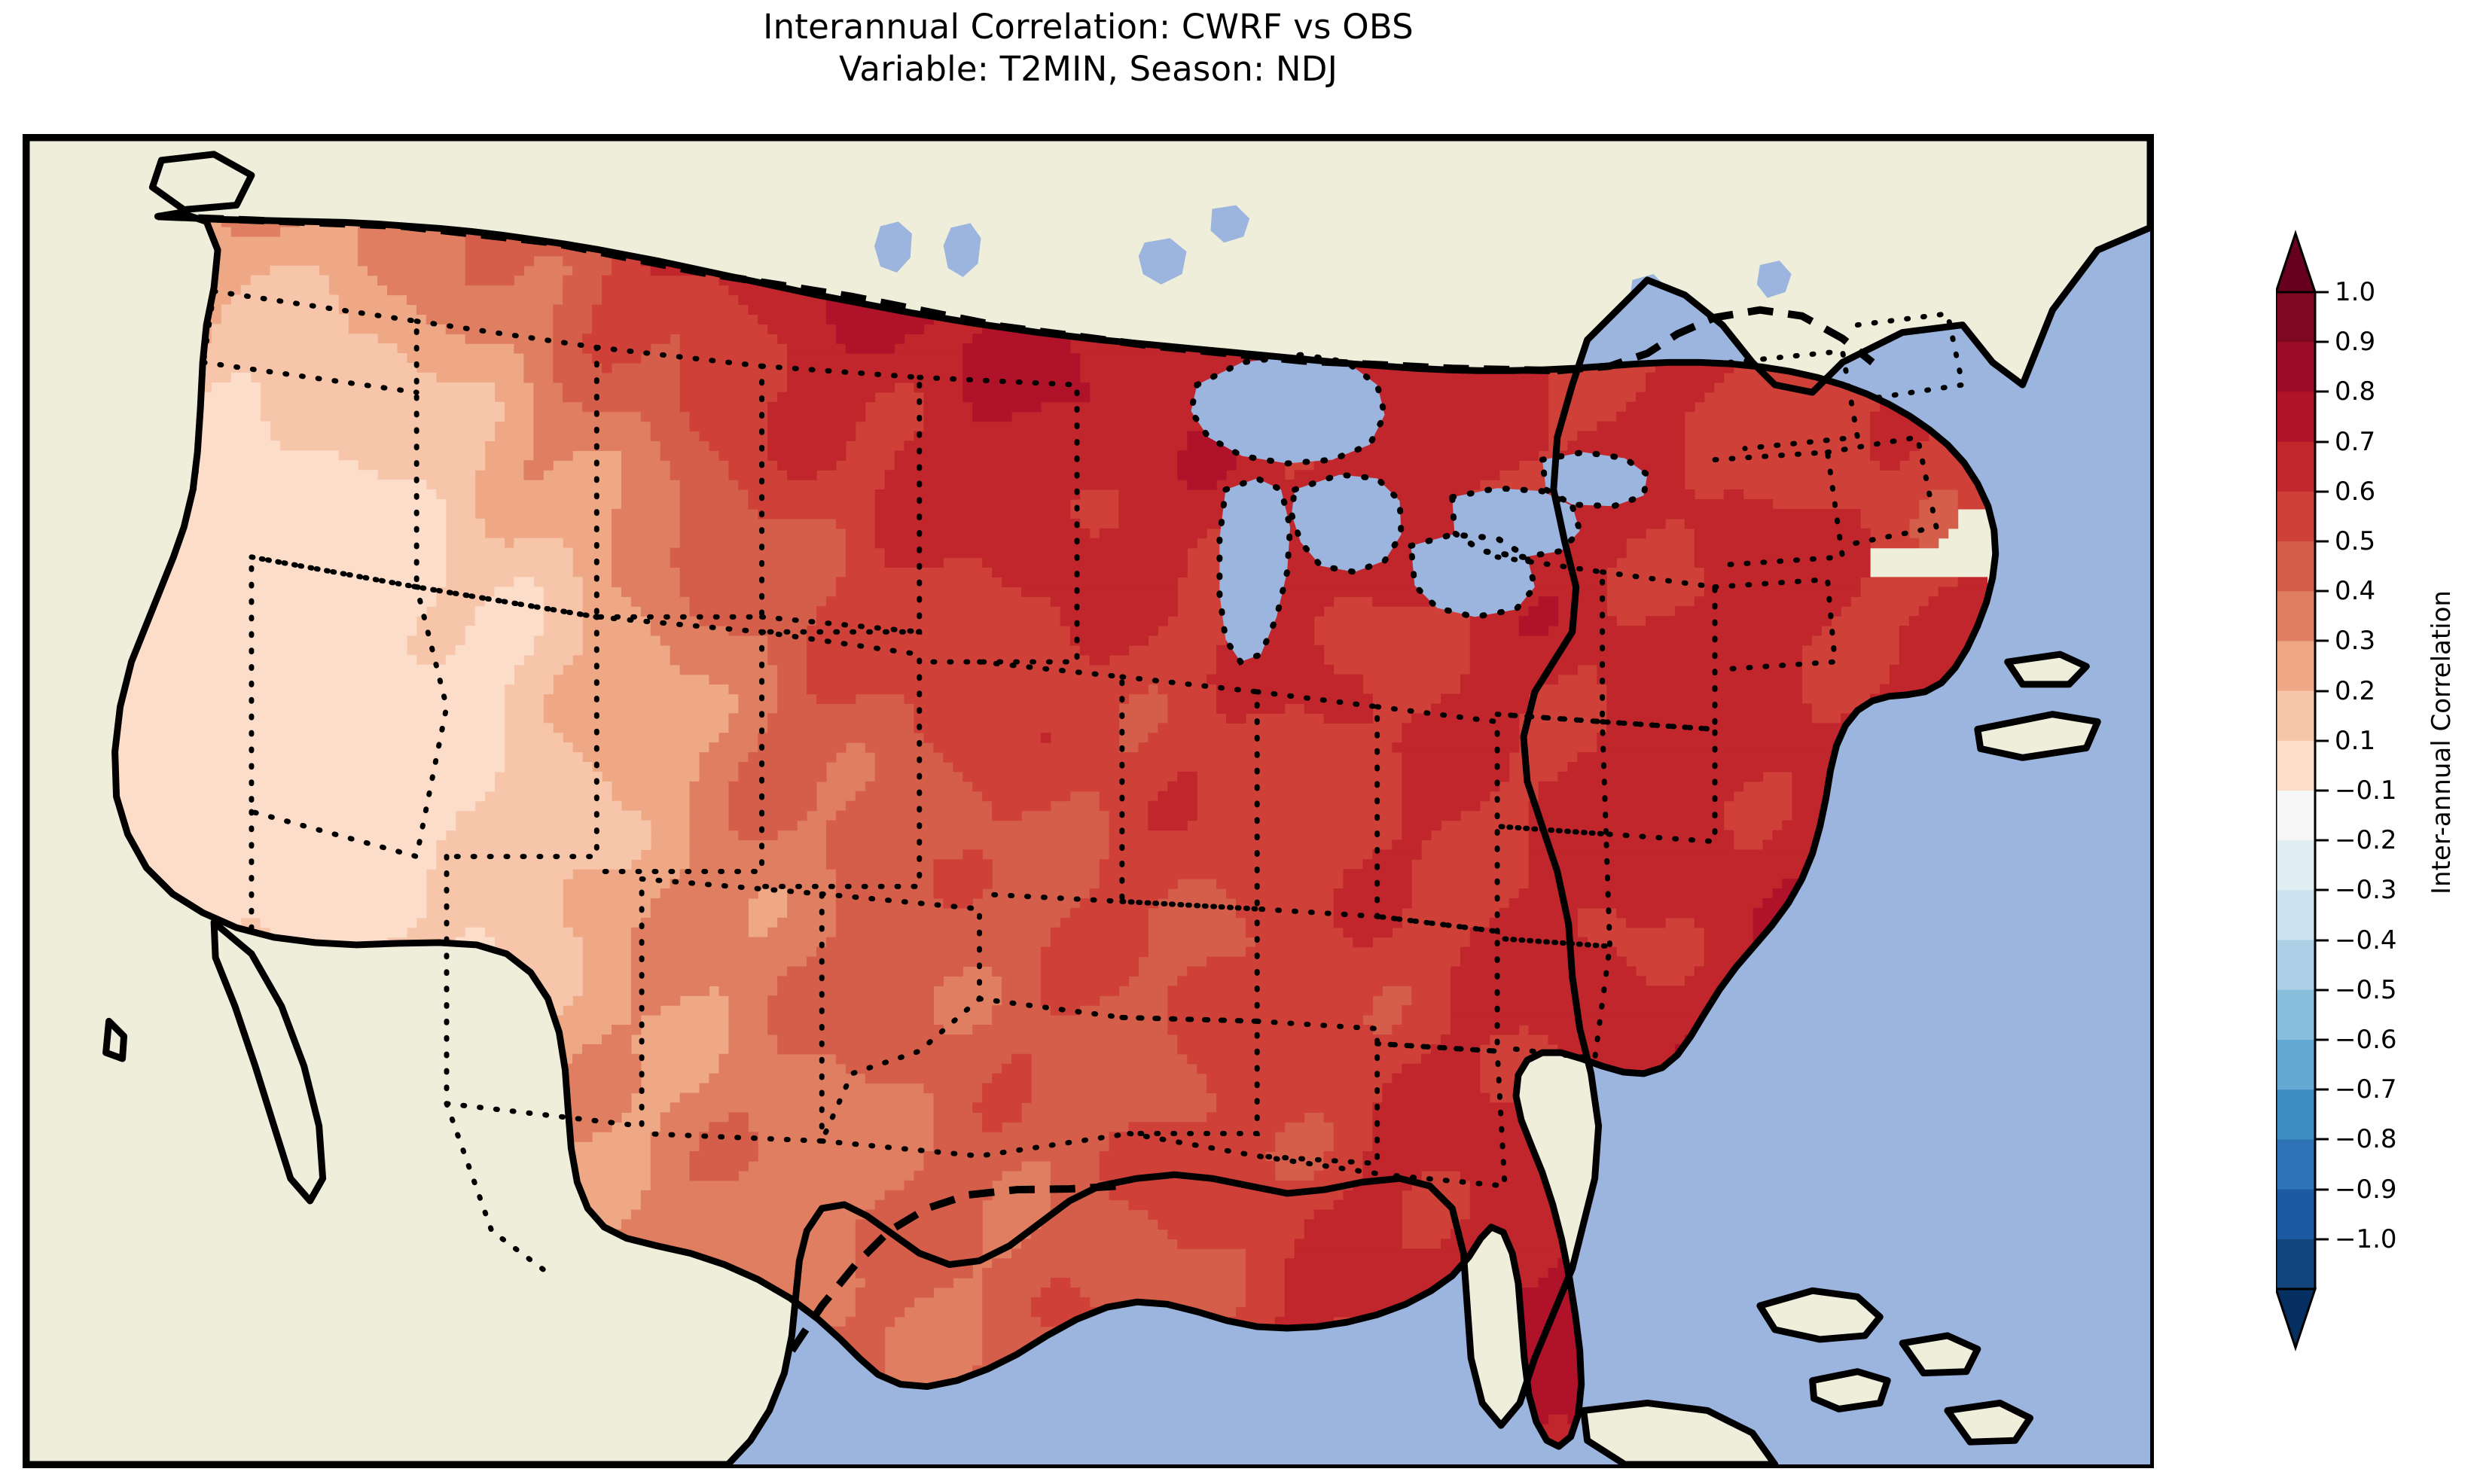  Describe the element at coordinates (2366, 1189) in the screenshot. I see `colorbar-tick-label: −0.9` at that location.